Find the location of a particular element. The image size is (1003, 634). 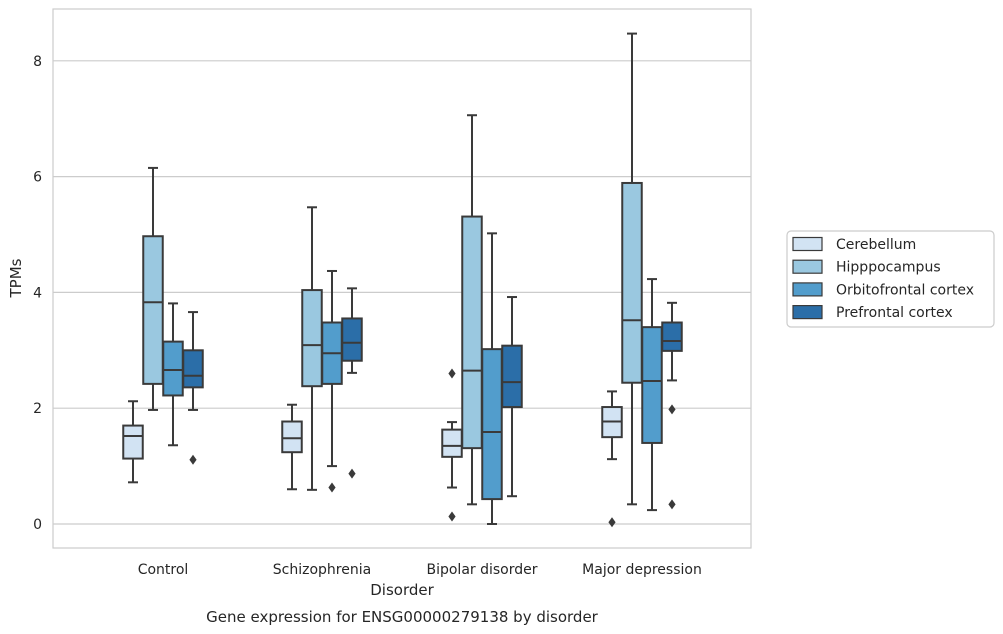

legend-label: Cerebellum is located at coordinates (876, 245).